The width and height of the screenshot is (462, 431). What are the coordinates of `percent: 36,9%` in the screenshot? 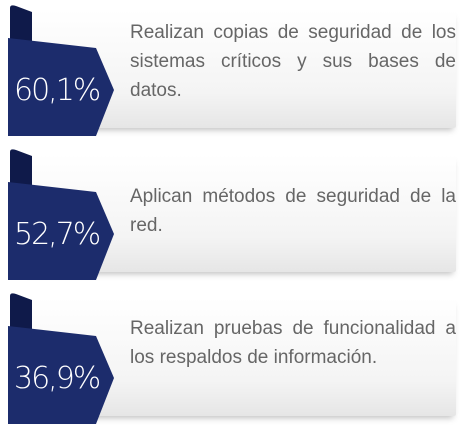 It's located at (57, 378).